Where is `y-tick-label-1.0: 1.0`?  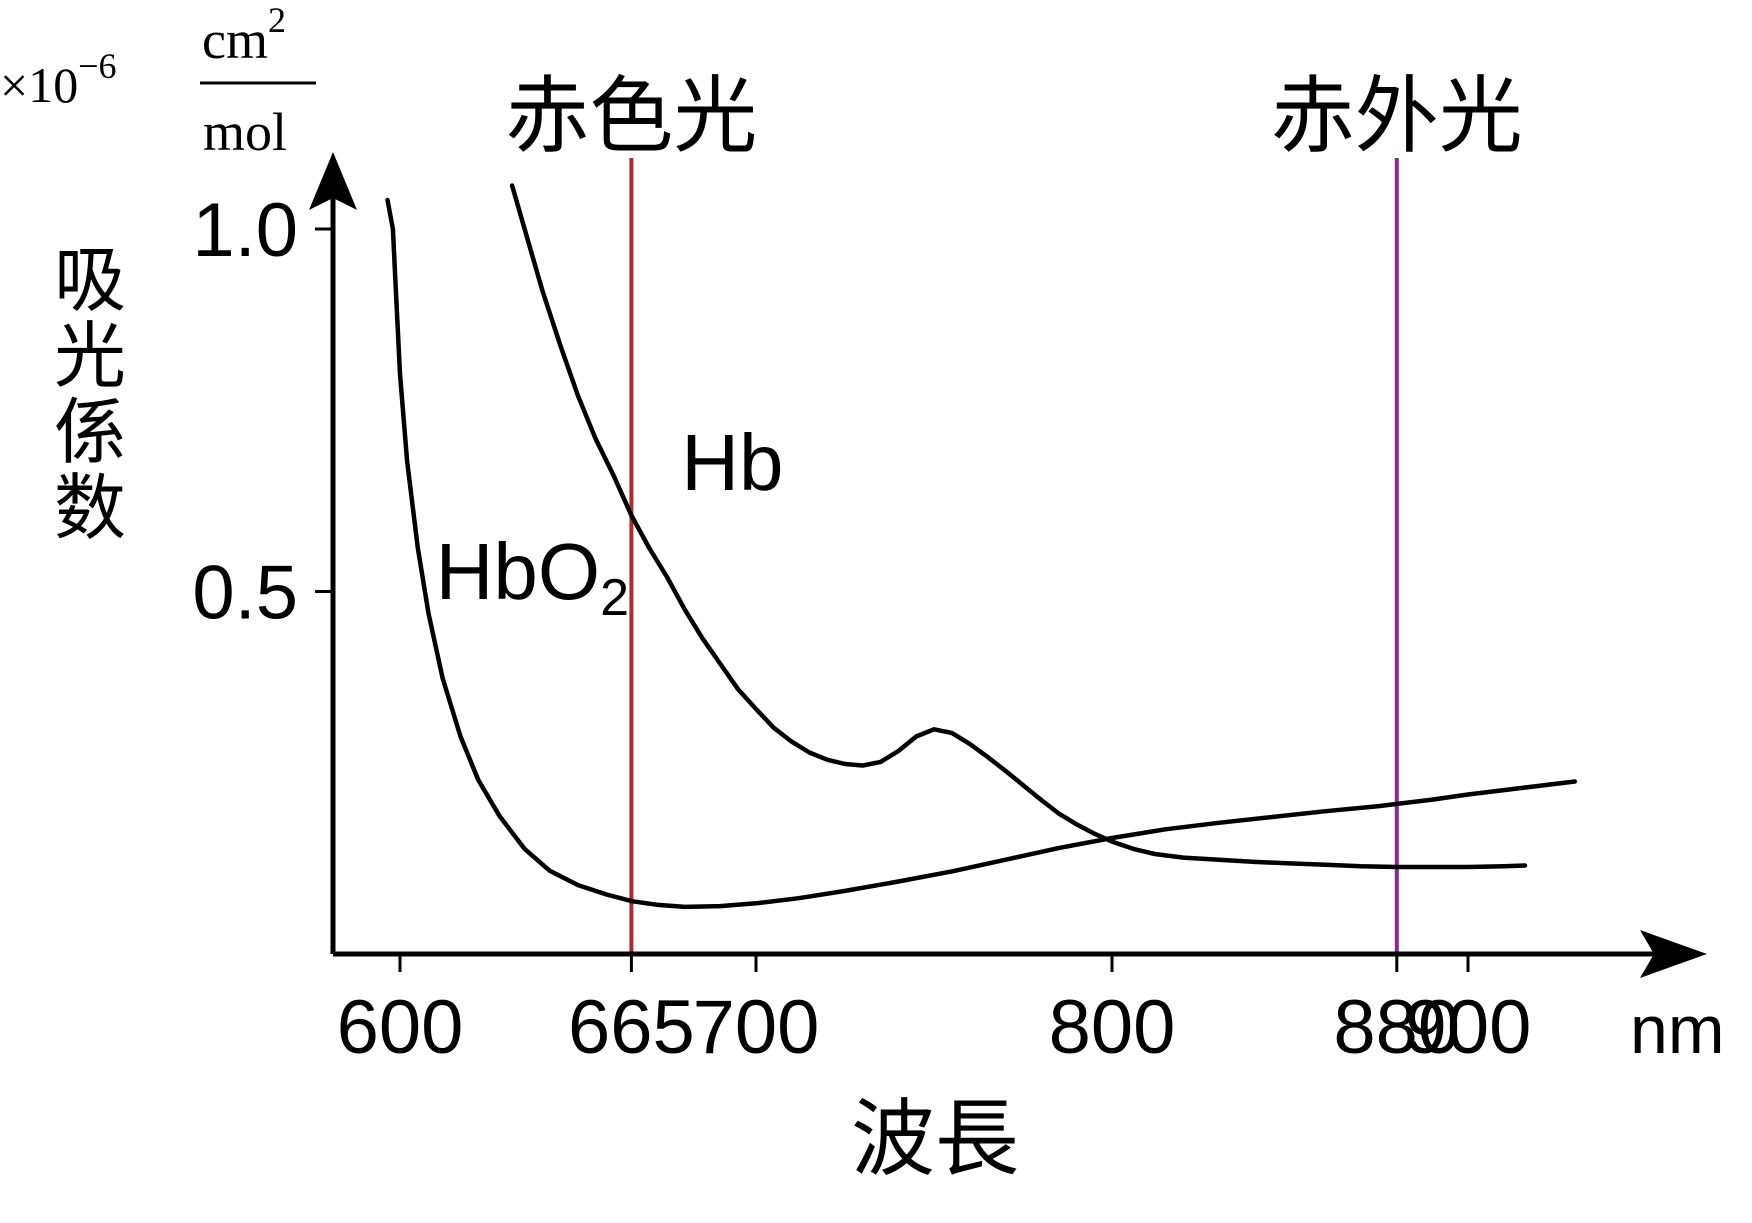 y-tick-label-1.0: 1.0 is located at coordinates (245, 230).